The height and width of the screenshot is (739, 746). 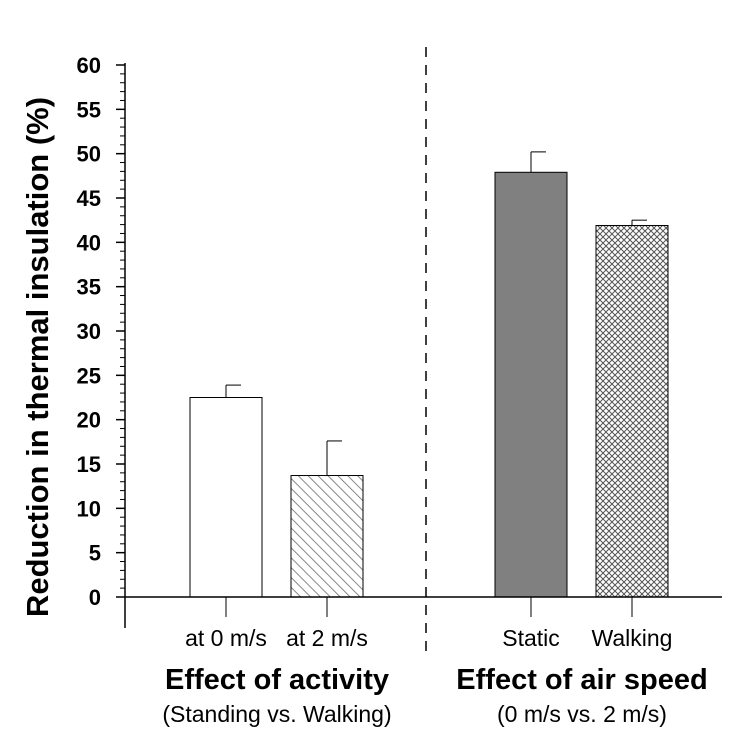 What do you see at coordinates (95, 597) in the screenshot?
I see `y-tick-label: 0` at bounding box center [95, 597].